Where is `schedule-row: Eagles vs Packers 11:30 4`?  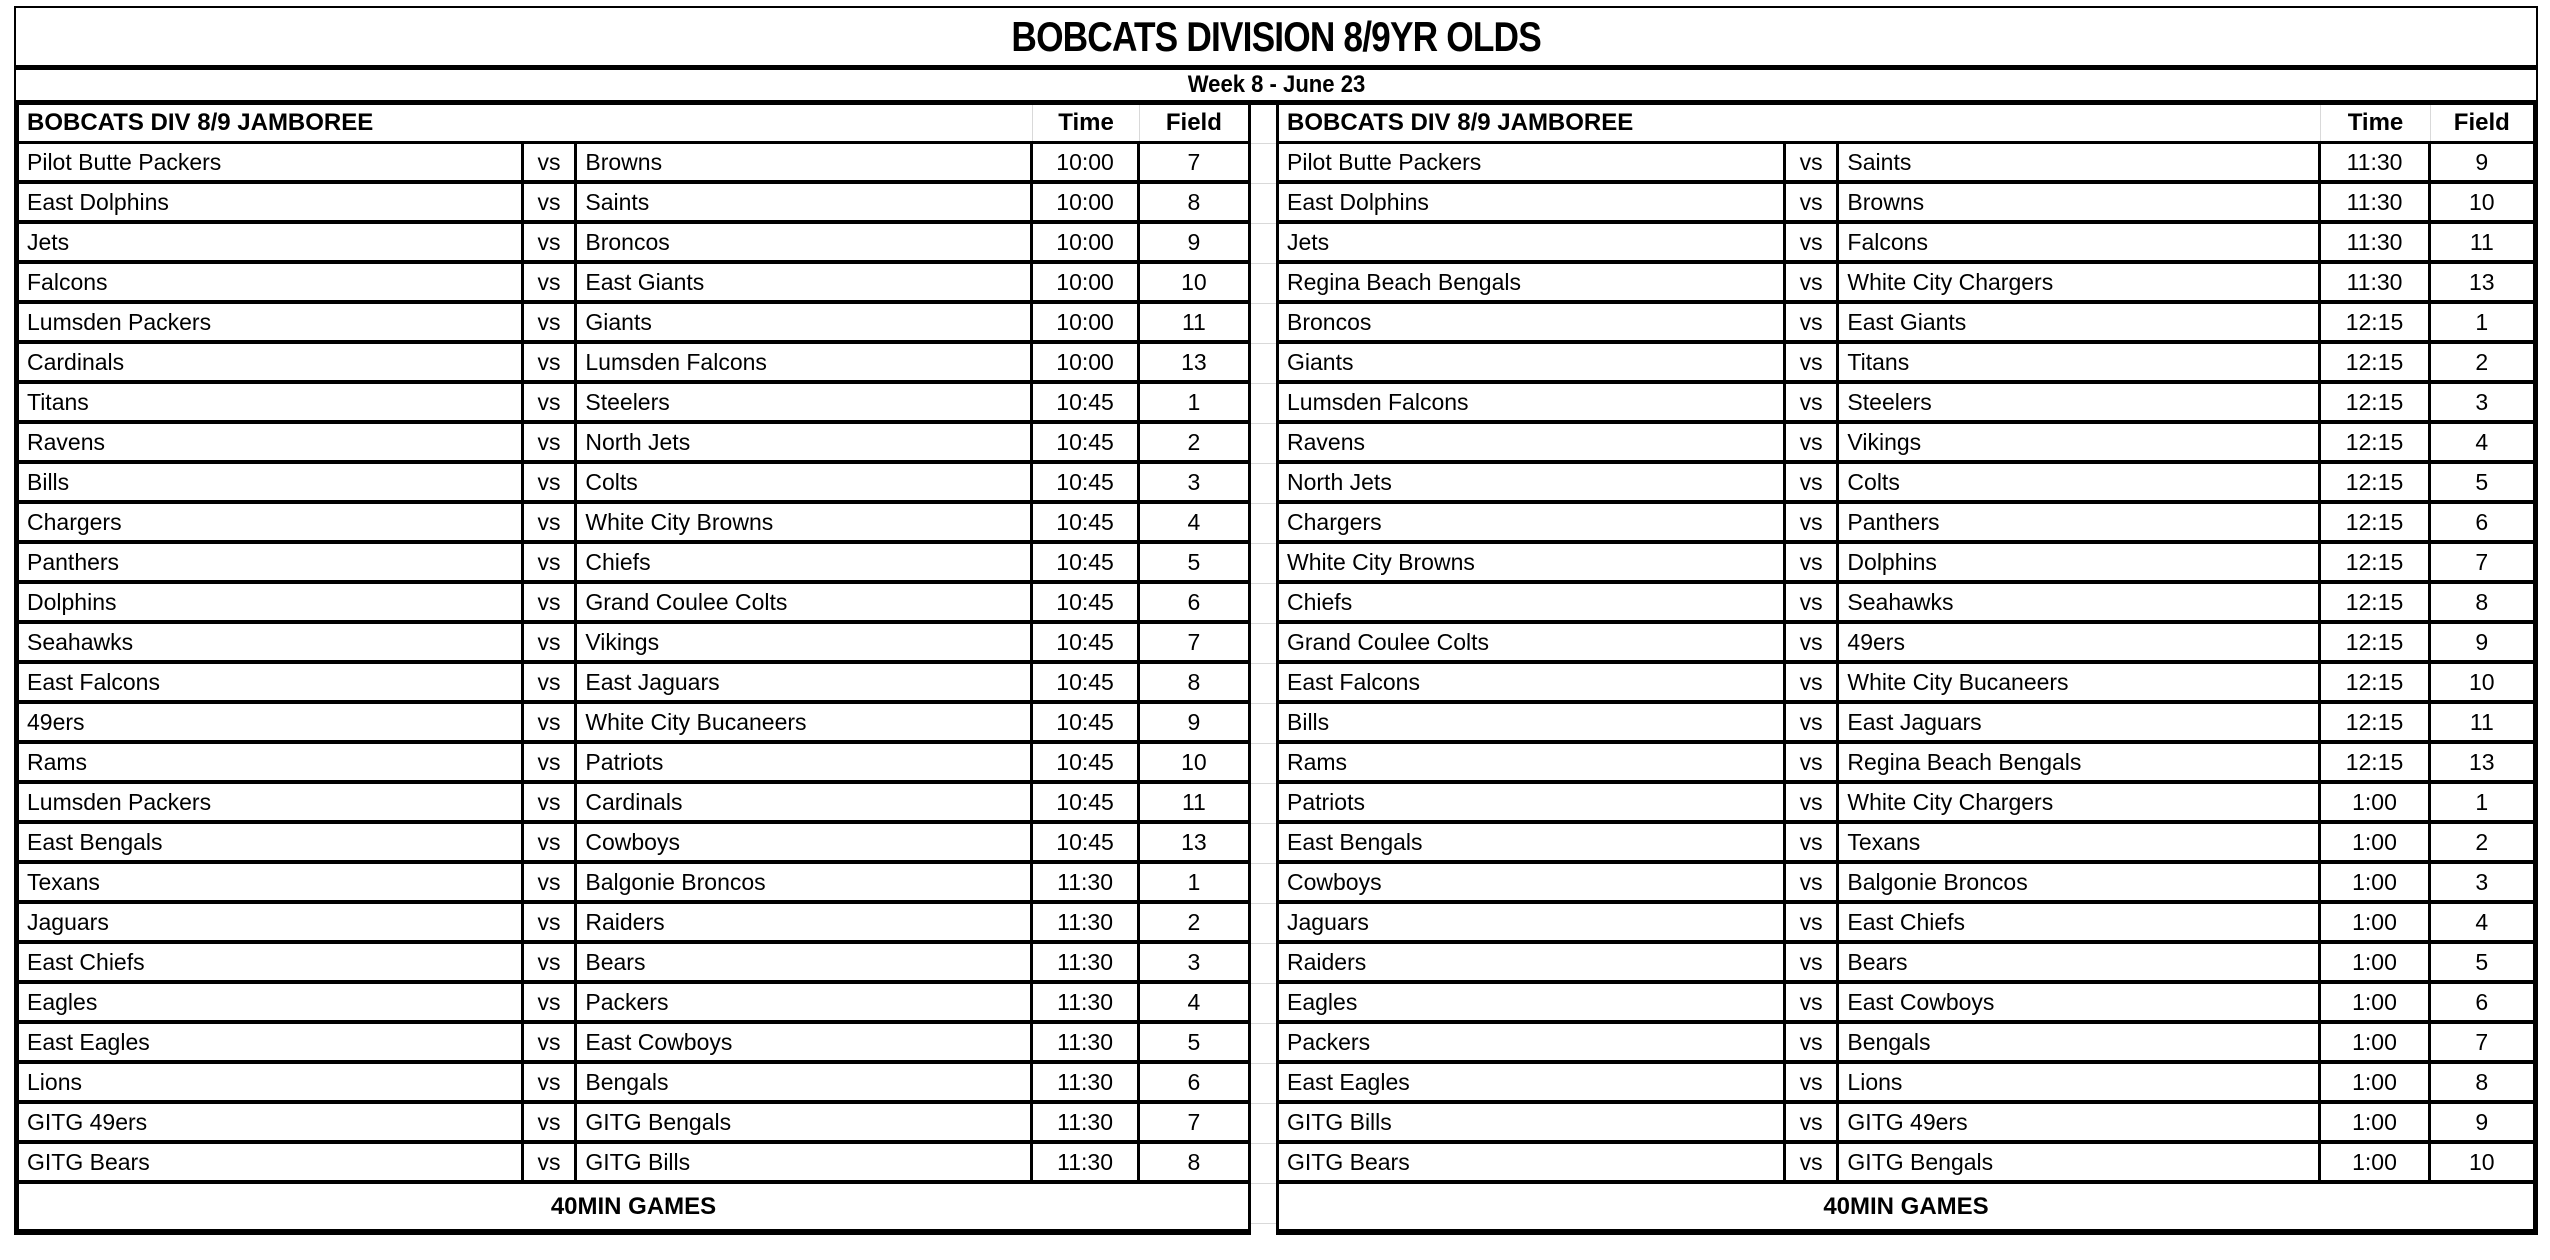 schedule-row: Eagles vs Packers 11:30 4 is located at coordinates (634, 1004).